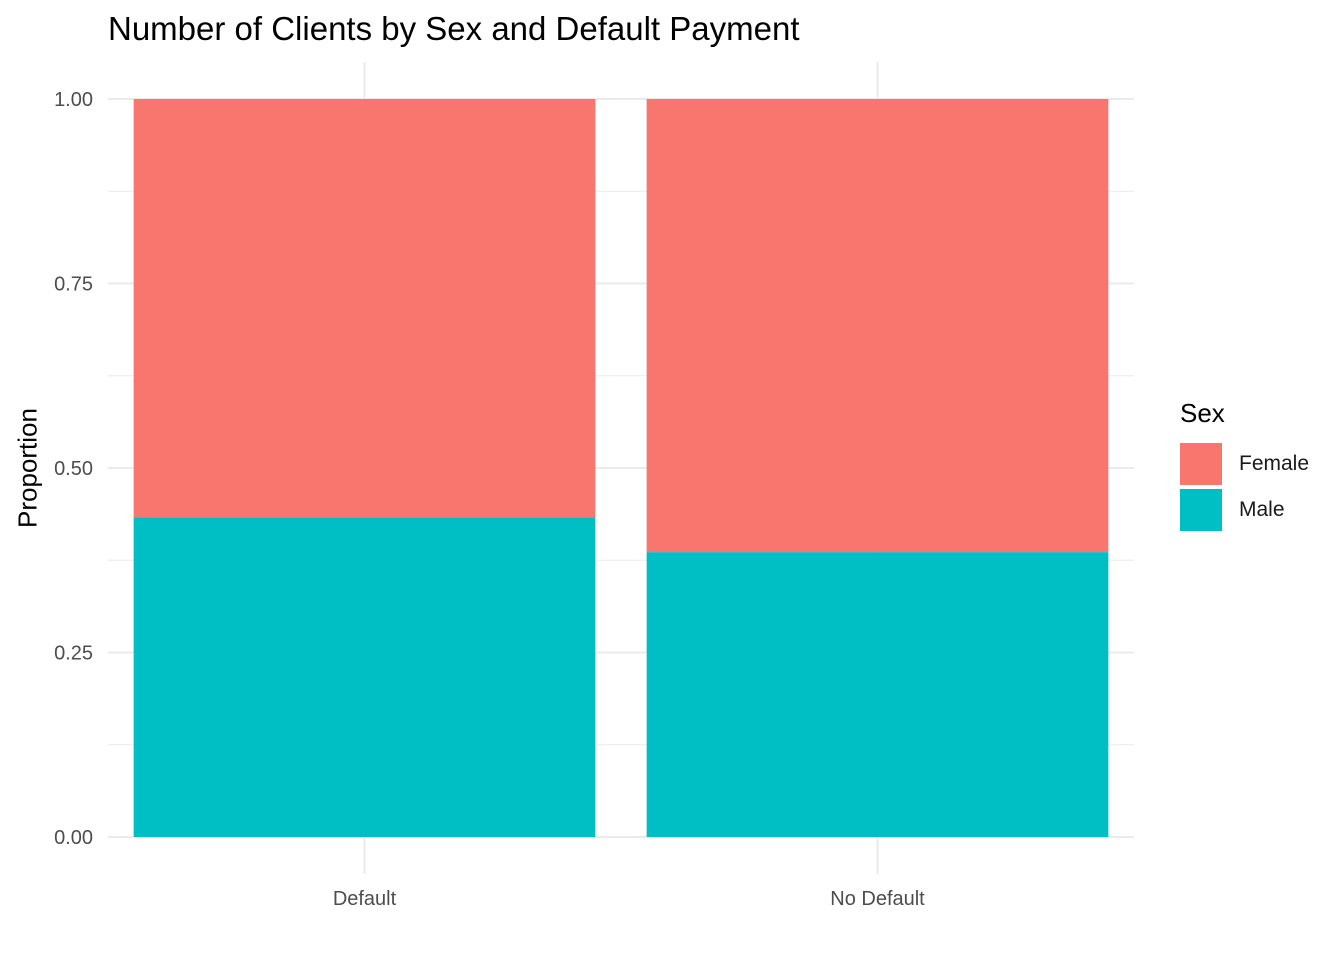 The height and width of the screenshot is (960, 1344). I want to click on y-tick-label: 1.00, so click(73, 100).